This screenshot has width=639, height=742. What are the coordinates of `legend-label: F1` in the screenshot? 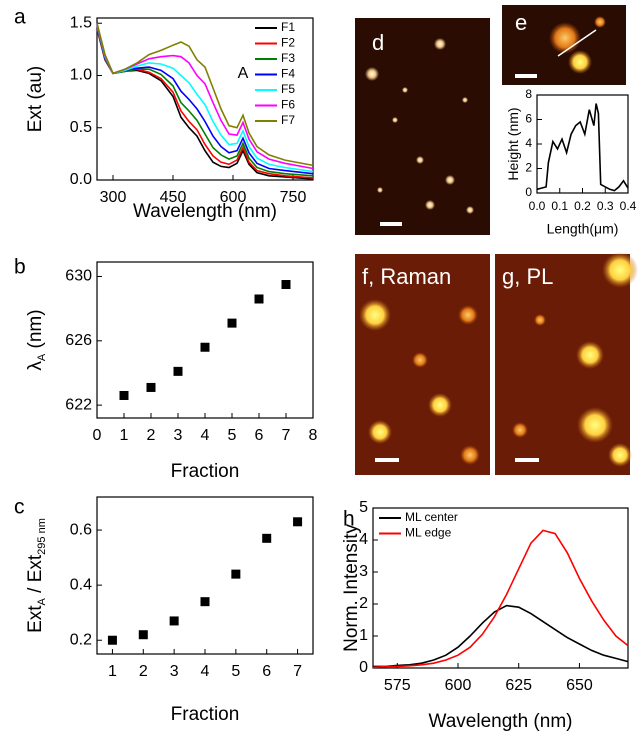 It's located at (288, 27).